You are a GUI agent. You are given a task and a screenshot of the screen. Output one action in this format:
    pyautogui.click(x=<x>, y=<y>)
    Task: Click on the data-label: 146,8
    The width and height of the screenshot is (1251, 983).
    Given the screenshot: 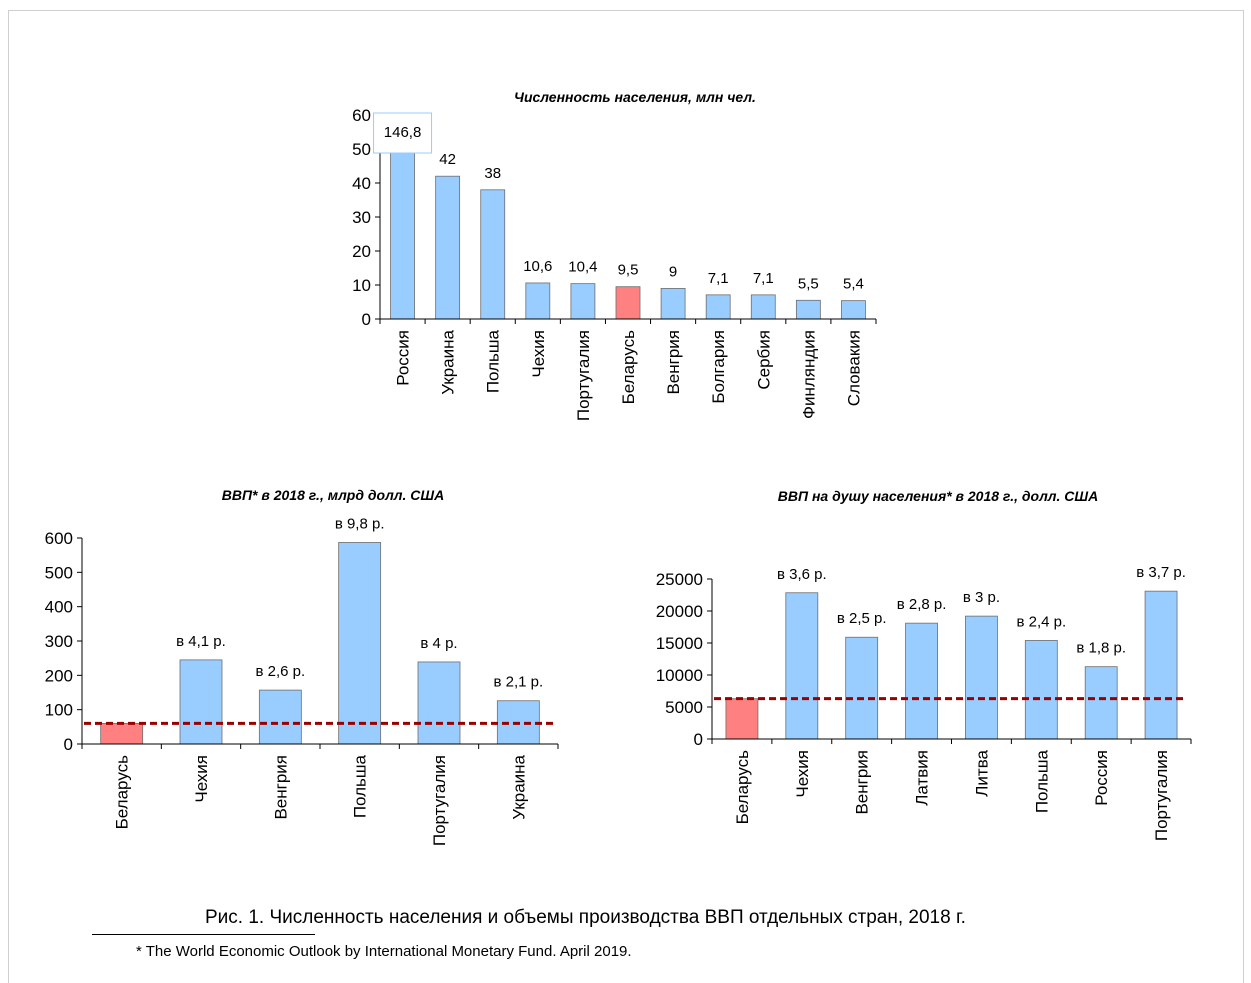 What is the action you would take?
    pyautogui.click(x=403, y=132)
    